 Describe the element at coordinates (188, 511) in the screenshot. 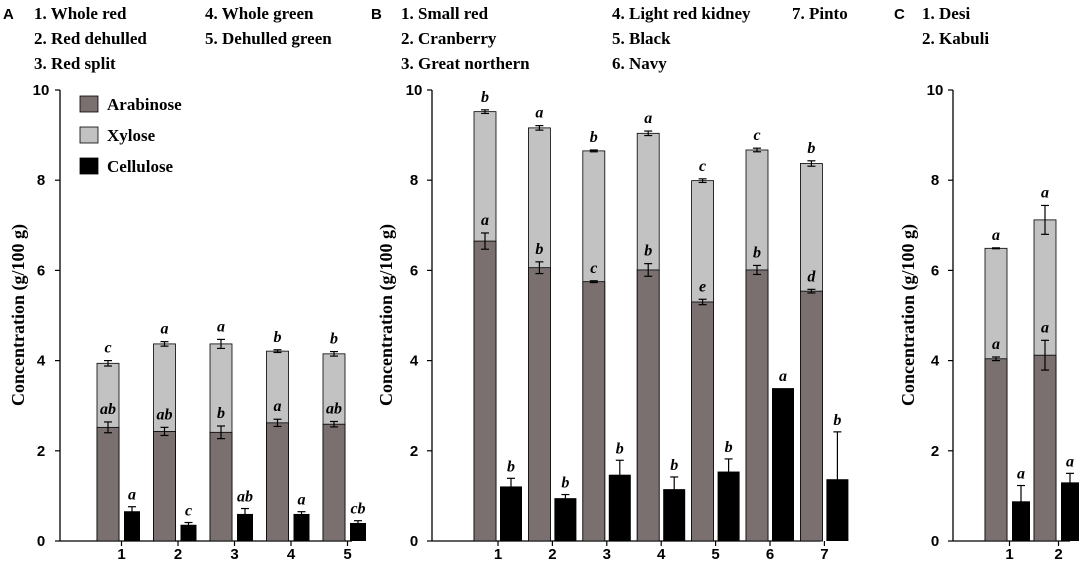

I see `sig-label-cellulose: c` at that location.